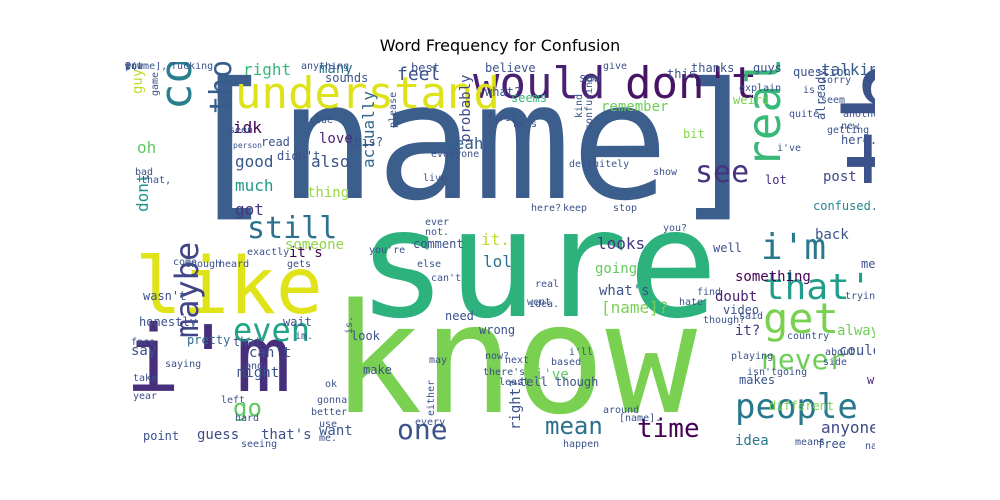  I want to click on word-got: got, so click(249, 209).